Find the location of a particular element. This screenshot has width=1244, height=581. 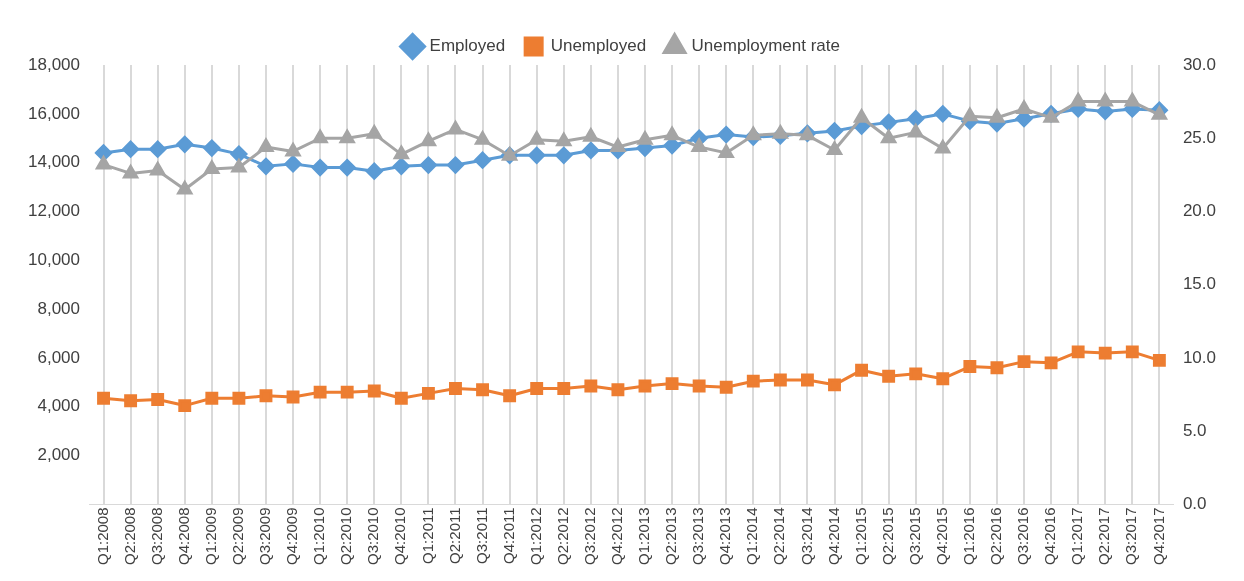

x-tick-label: Q4:2012 is located at coordinates (617, 536).